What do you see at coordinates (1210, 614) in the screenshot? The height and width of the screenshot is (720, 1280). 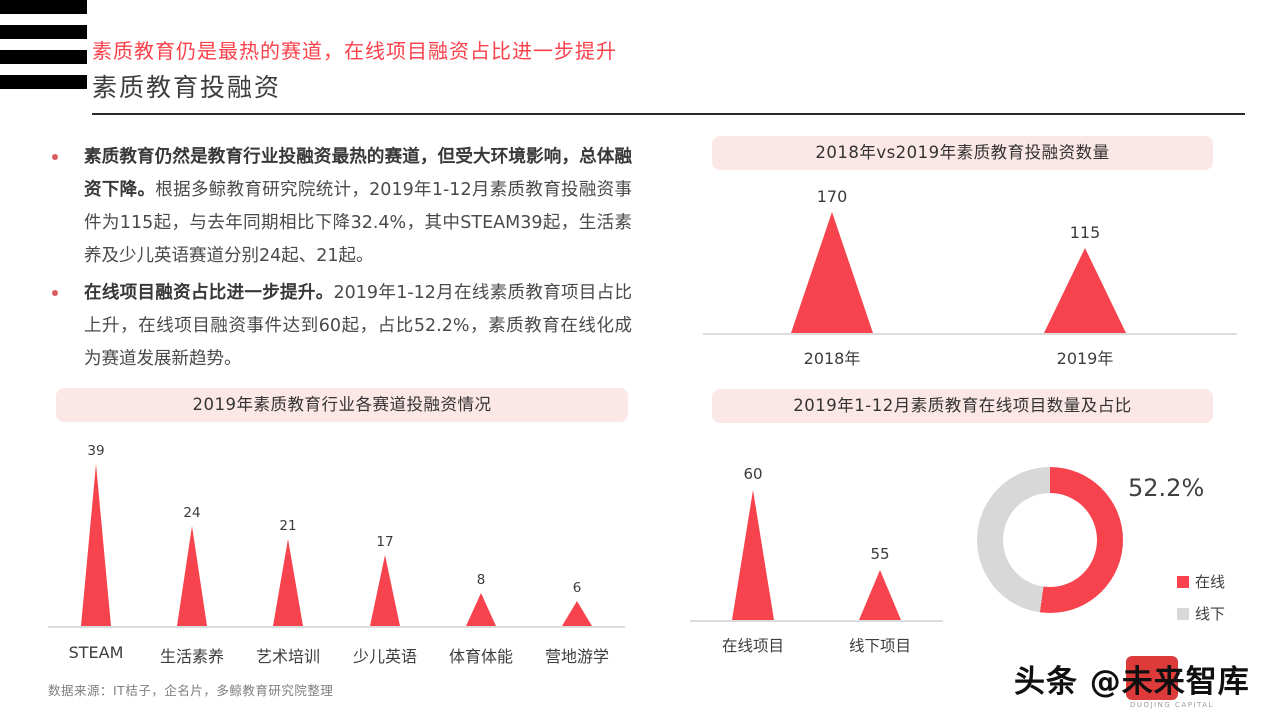 I see `legend-label: 线下` at bounding box center [1210, 614].